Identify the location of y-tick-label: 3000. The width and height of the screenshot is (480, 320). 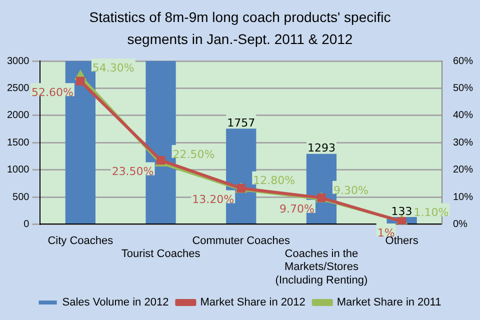
(18, 61).